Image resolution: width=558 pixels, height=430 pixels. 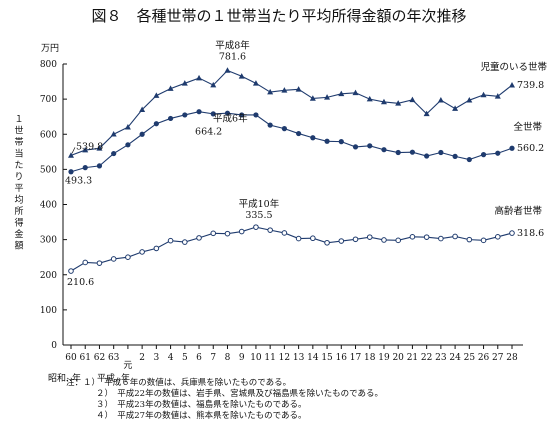 What do you see at coordinates (370, 358) in the screenshot?
I see `x-tick-label: 18` at bounding box center [370, 358].